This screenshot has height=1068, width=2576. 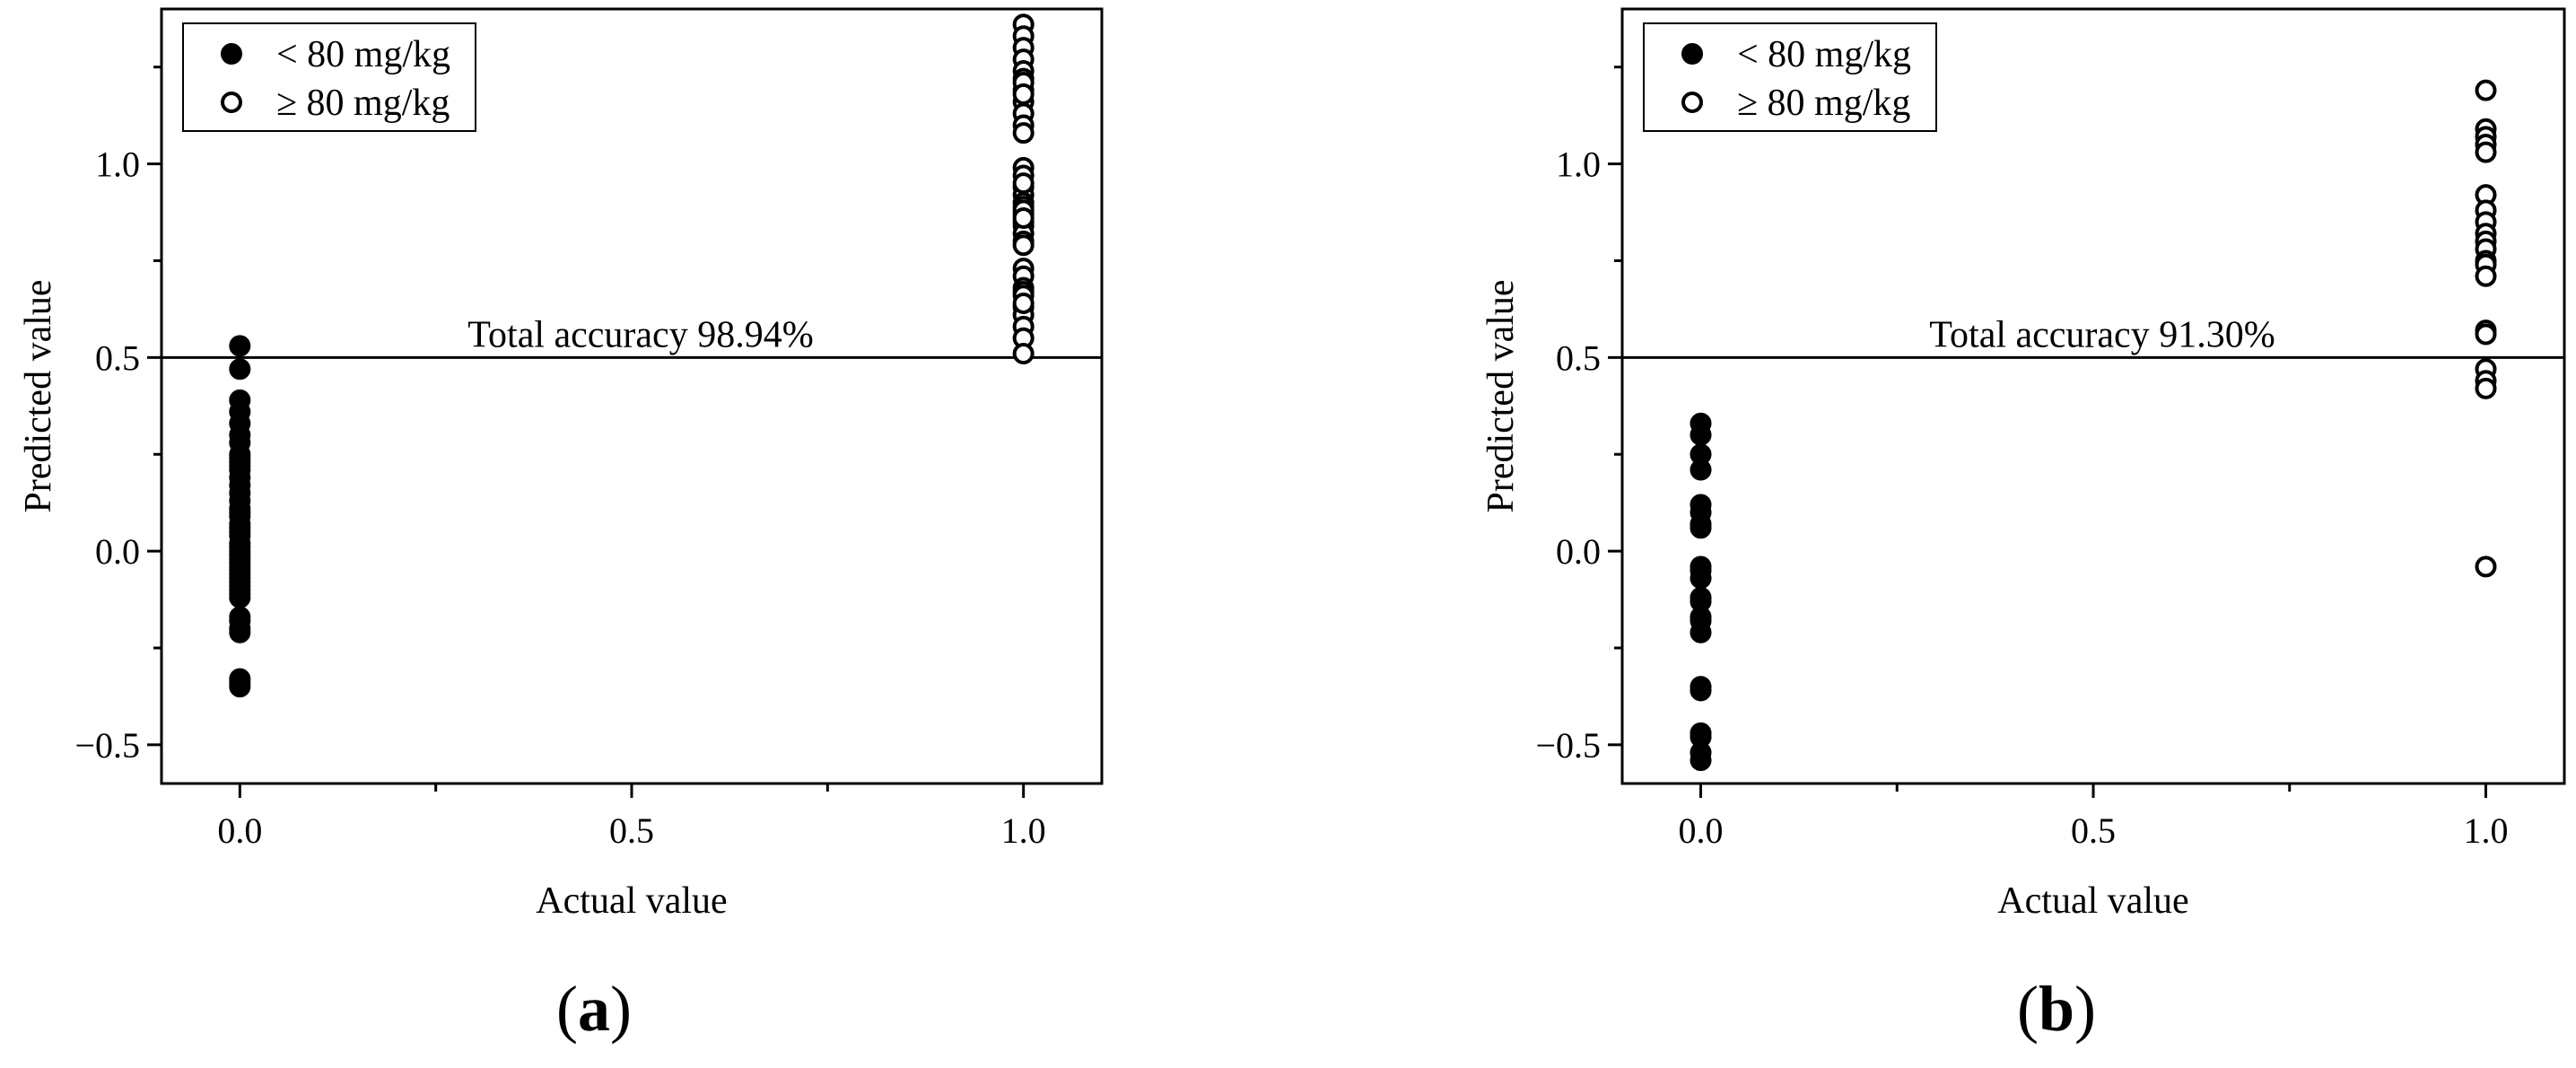 What do you see at coordinates (2102, 334) in the screenshot?
I see `accuracy-annotation: Total accuracy 91.30%` at bounding box center [2102, 334].